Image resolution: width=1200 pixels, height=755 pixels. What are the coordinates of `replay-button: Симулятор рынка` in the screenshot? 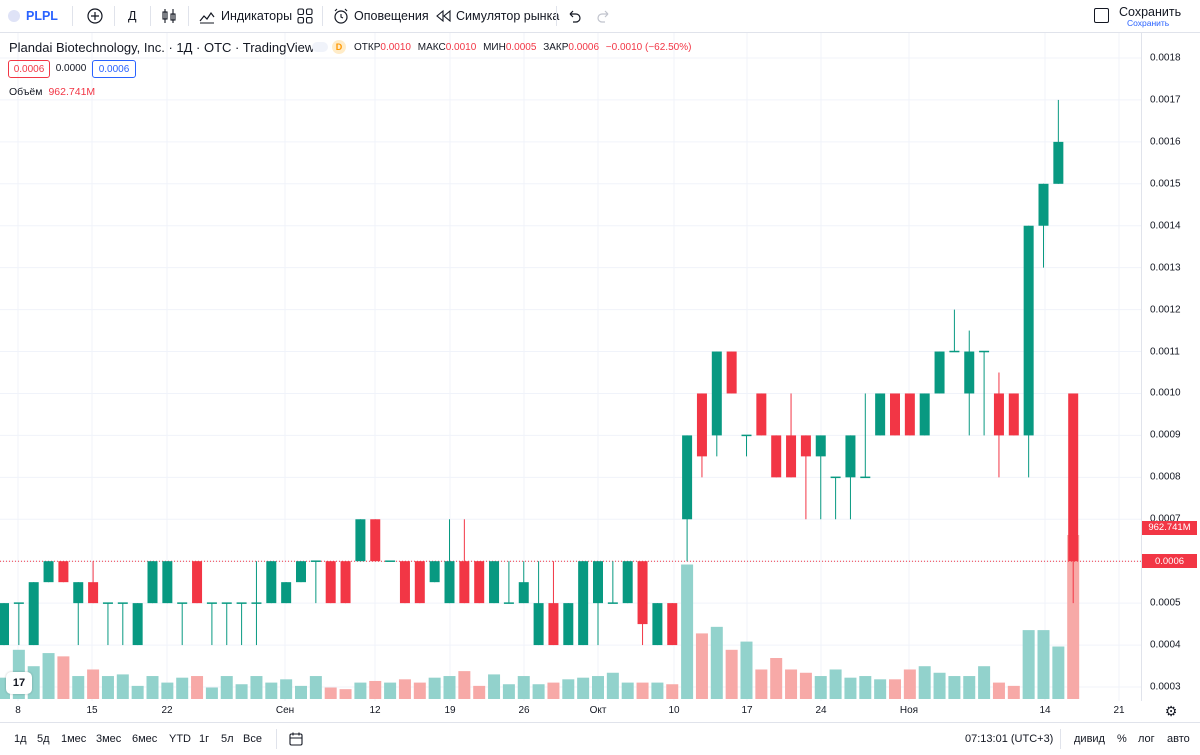 It's located at (496, 16).